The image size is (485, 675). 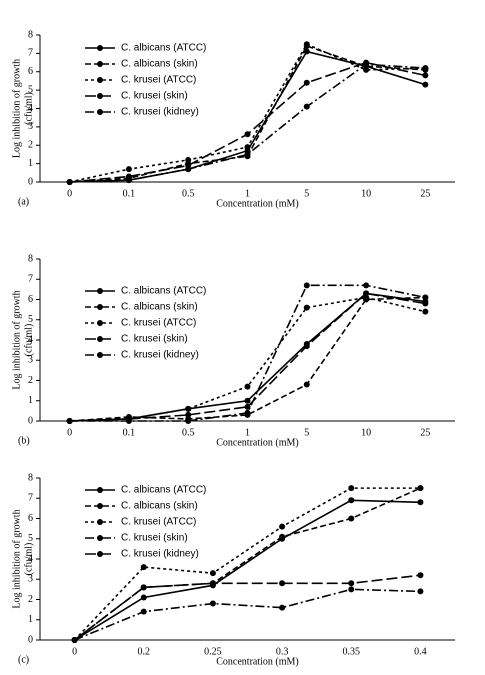 I want to click on x-tick-label: 0.25, so click(x=213, y=651).